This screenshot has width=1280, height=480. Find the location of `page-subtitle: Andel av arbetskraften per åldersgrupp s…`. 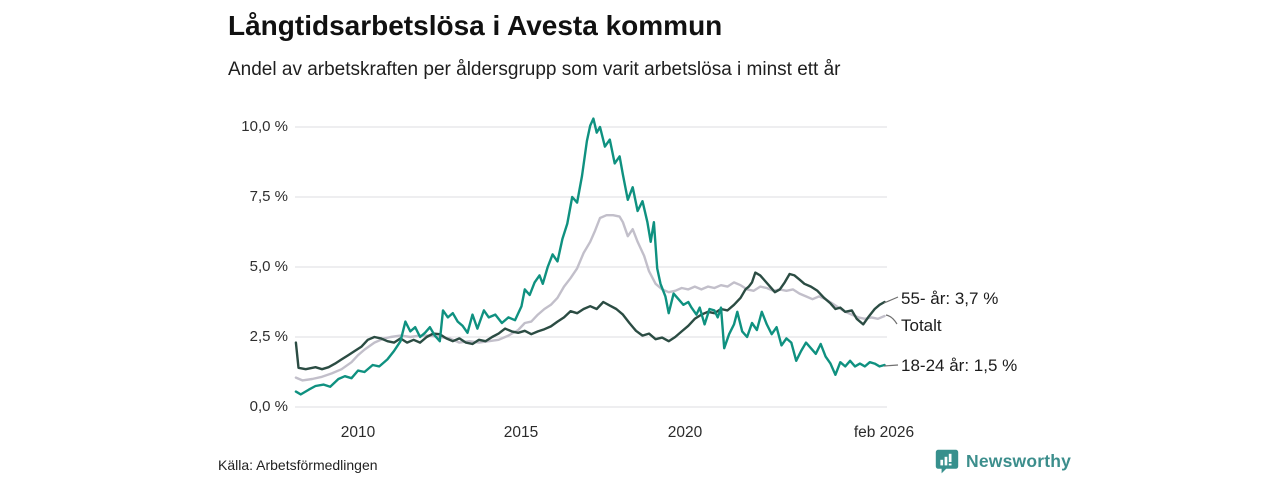

page-subtitle: Andel av arbetskraften per åldersgrupp s… is located at coordinates (534, 69).